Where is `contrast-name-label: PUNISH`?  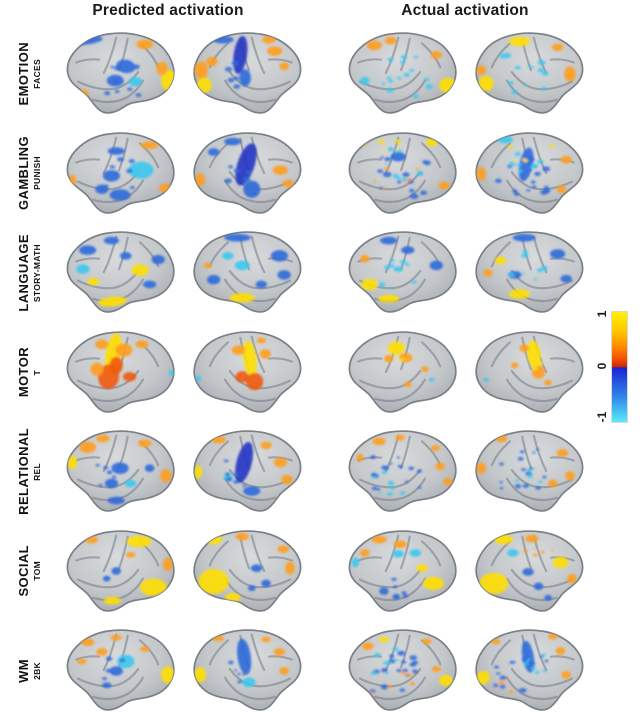 contrast-name-label: PUNISH is located at coordinates (37, 173).